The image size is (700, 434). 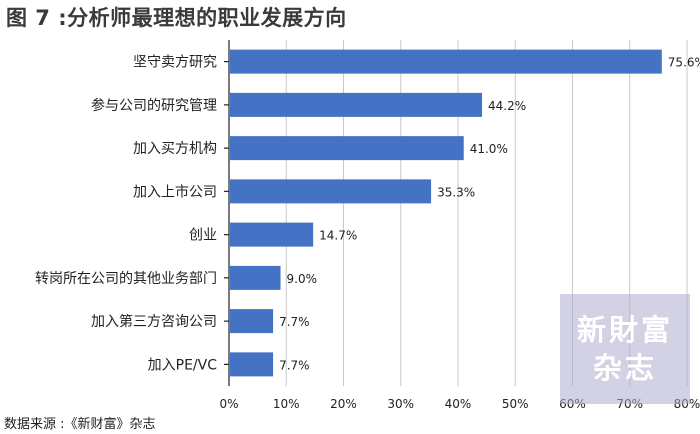 I want to click on watermark-line-1: 新財富, so click(x=624, y=330).